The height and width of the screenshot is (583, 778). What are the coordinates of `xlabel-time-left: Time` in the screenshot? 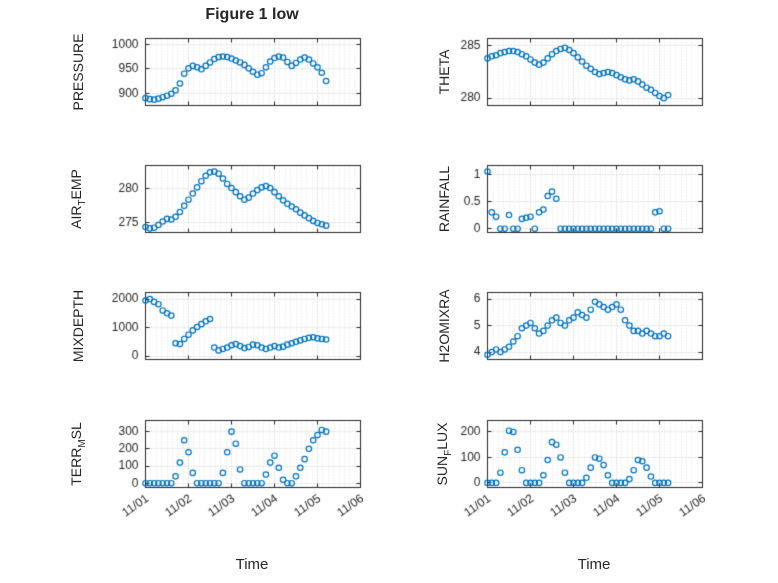 It's located at (252, 564).